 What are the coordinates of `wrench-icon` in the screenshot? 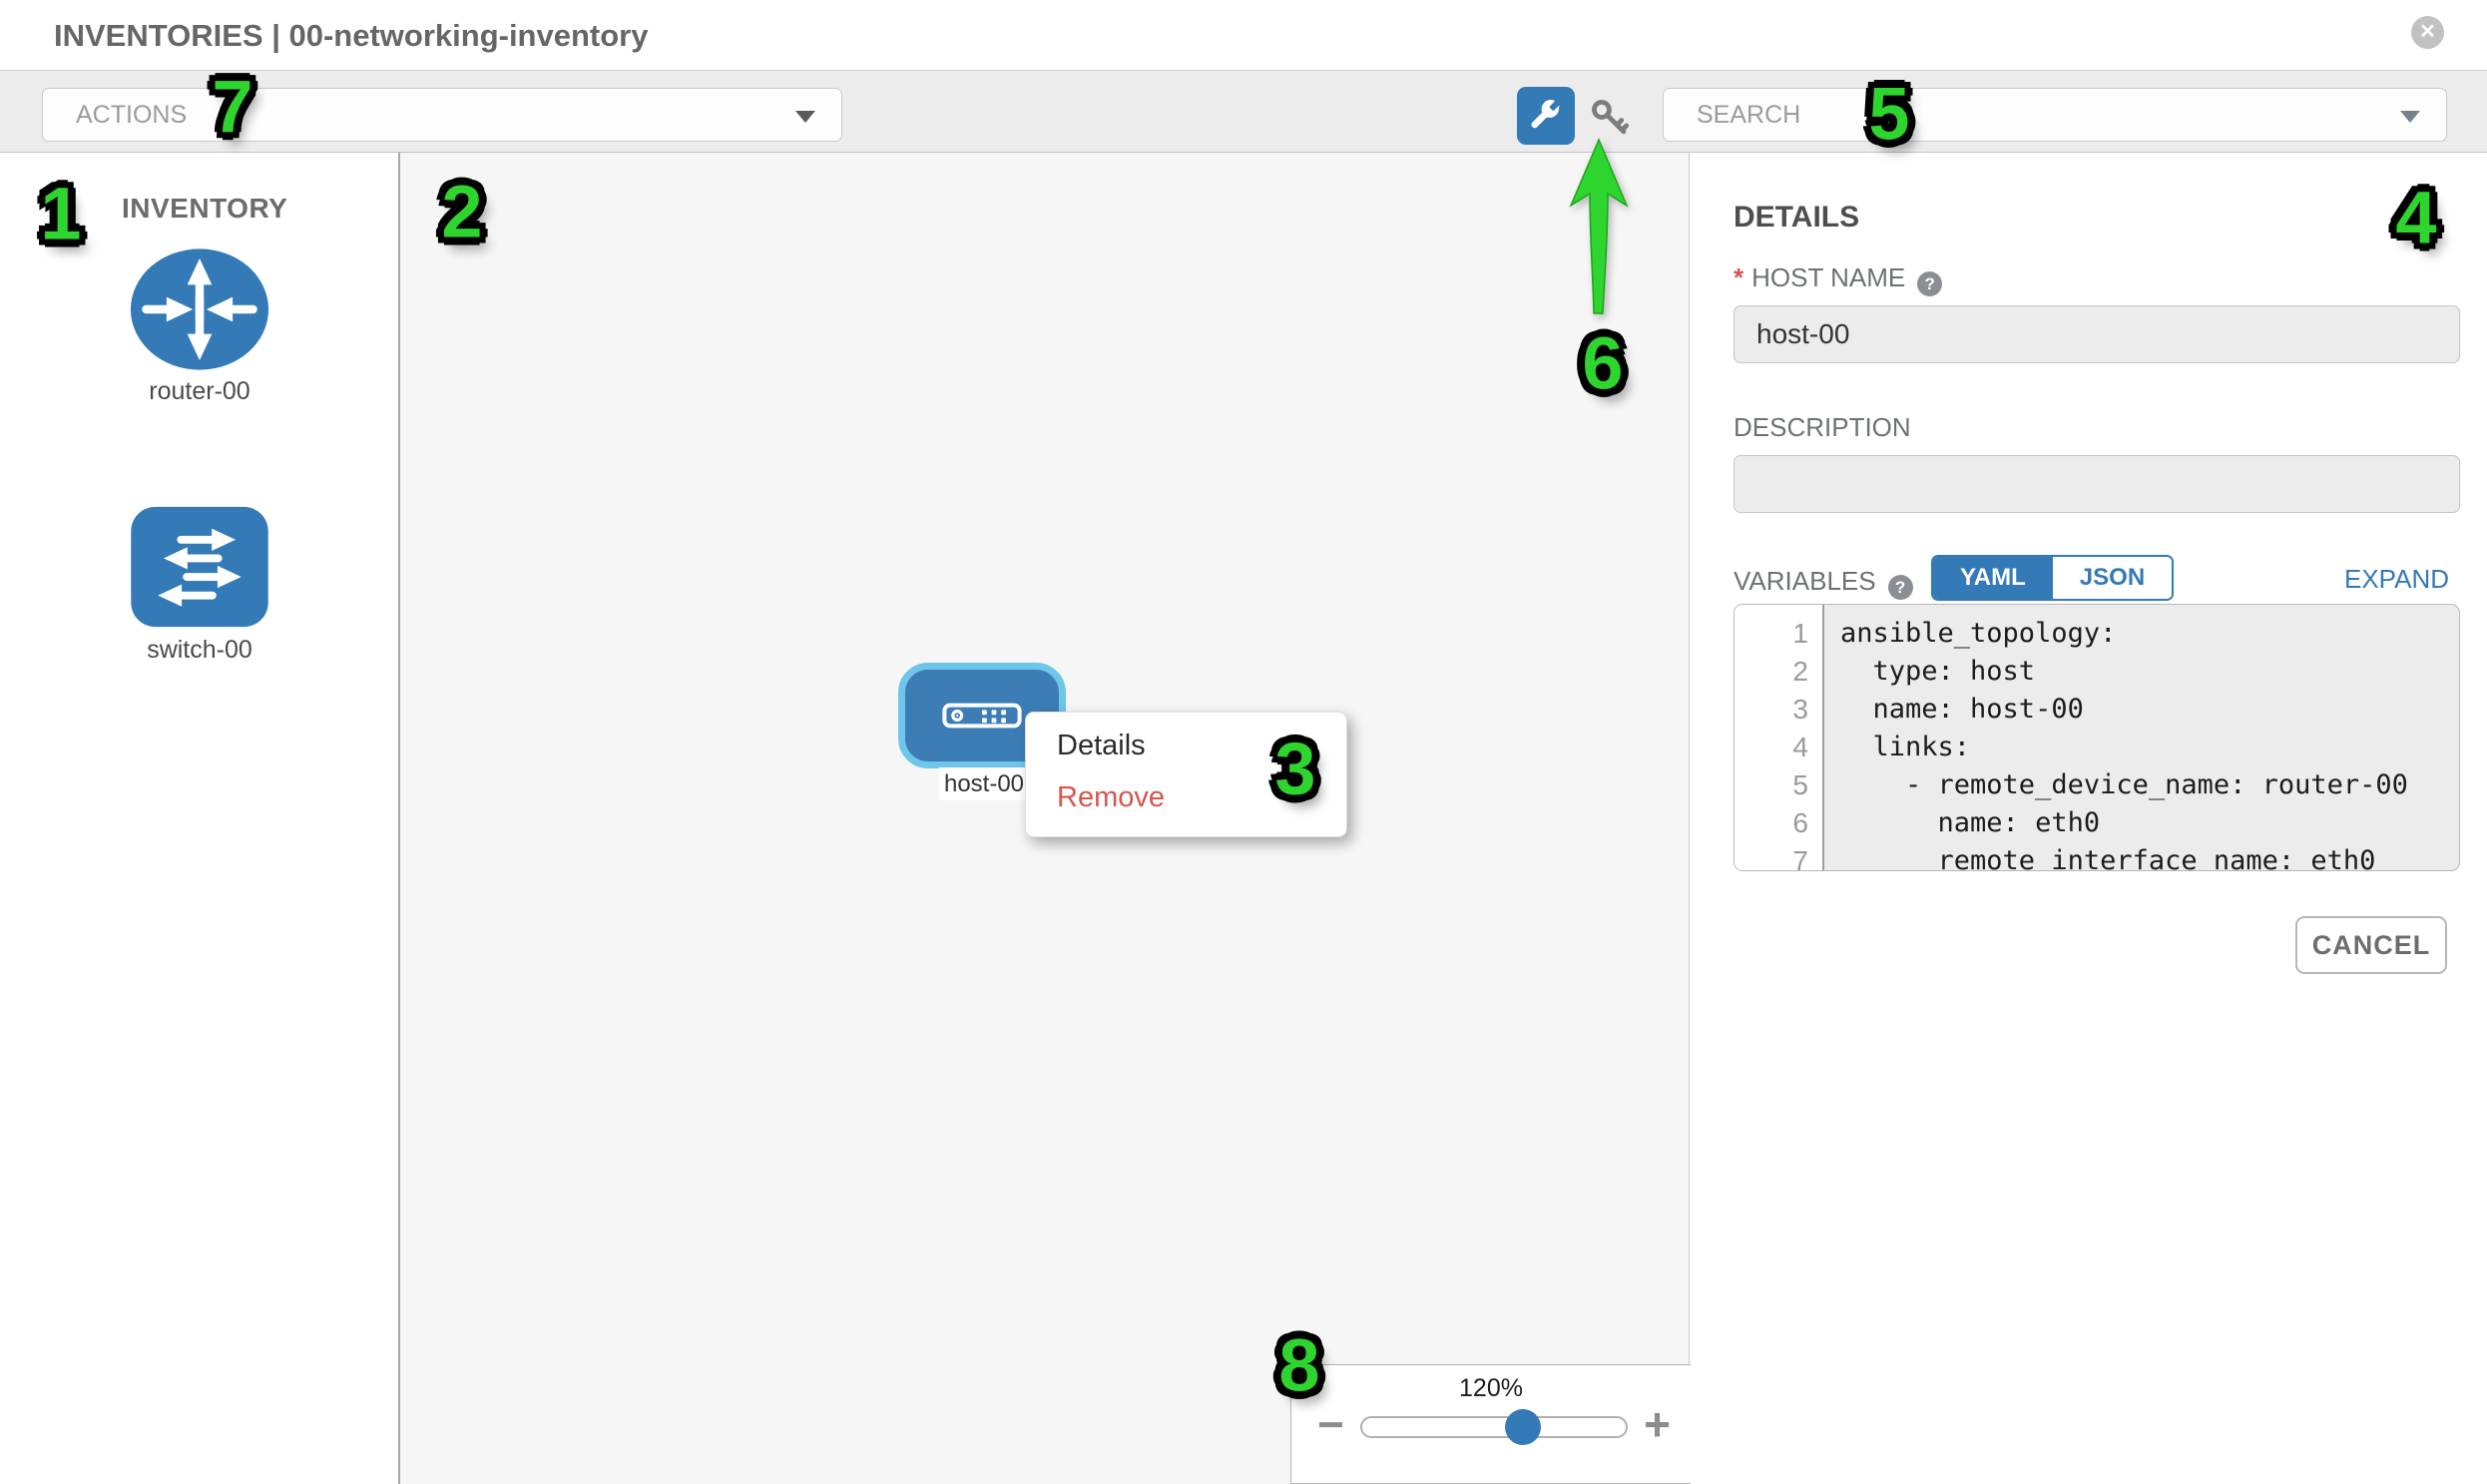 It's located at (1546, 116).